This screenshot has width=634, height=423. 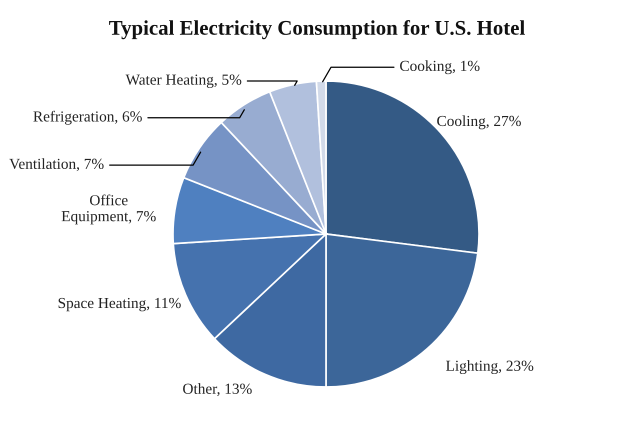 I want to click on slice-label: Cooling, 27%, so click(x=479, y=122).